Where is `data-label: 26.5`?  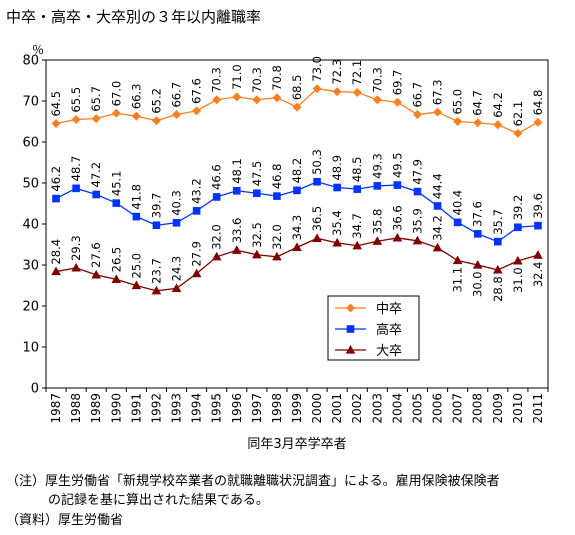
data-label: 26.5 is located at coordinates (116, 260).